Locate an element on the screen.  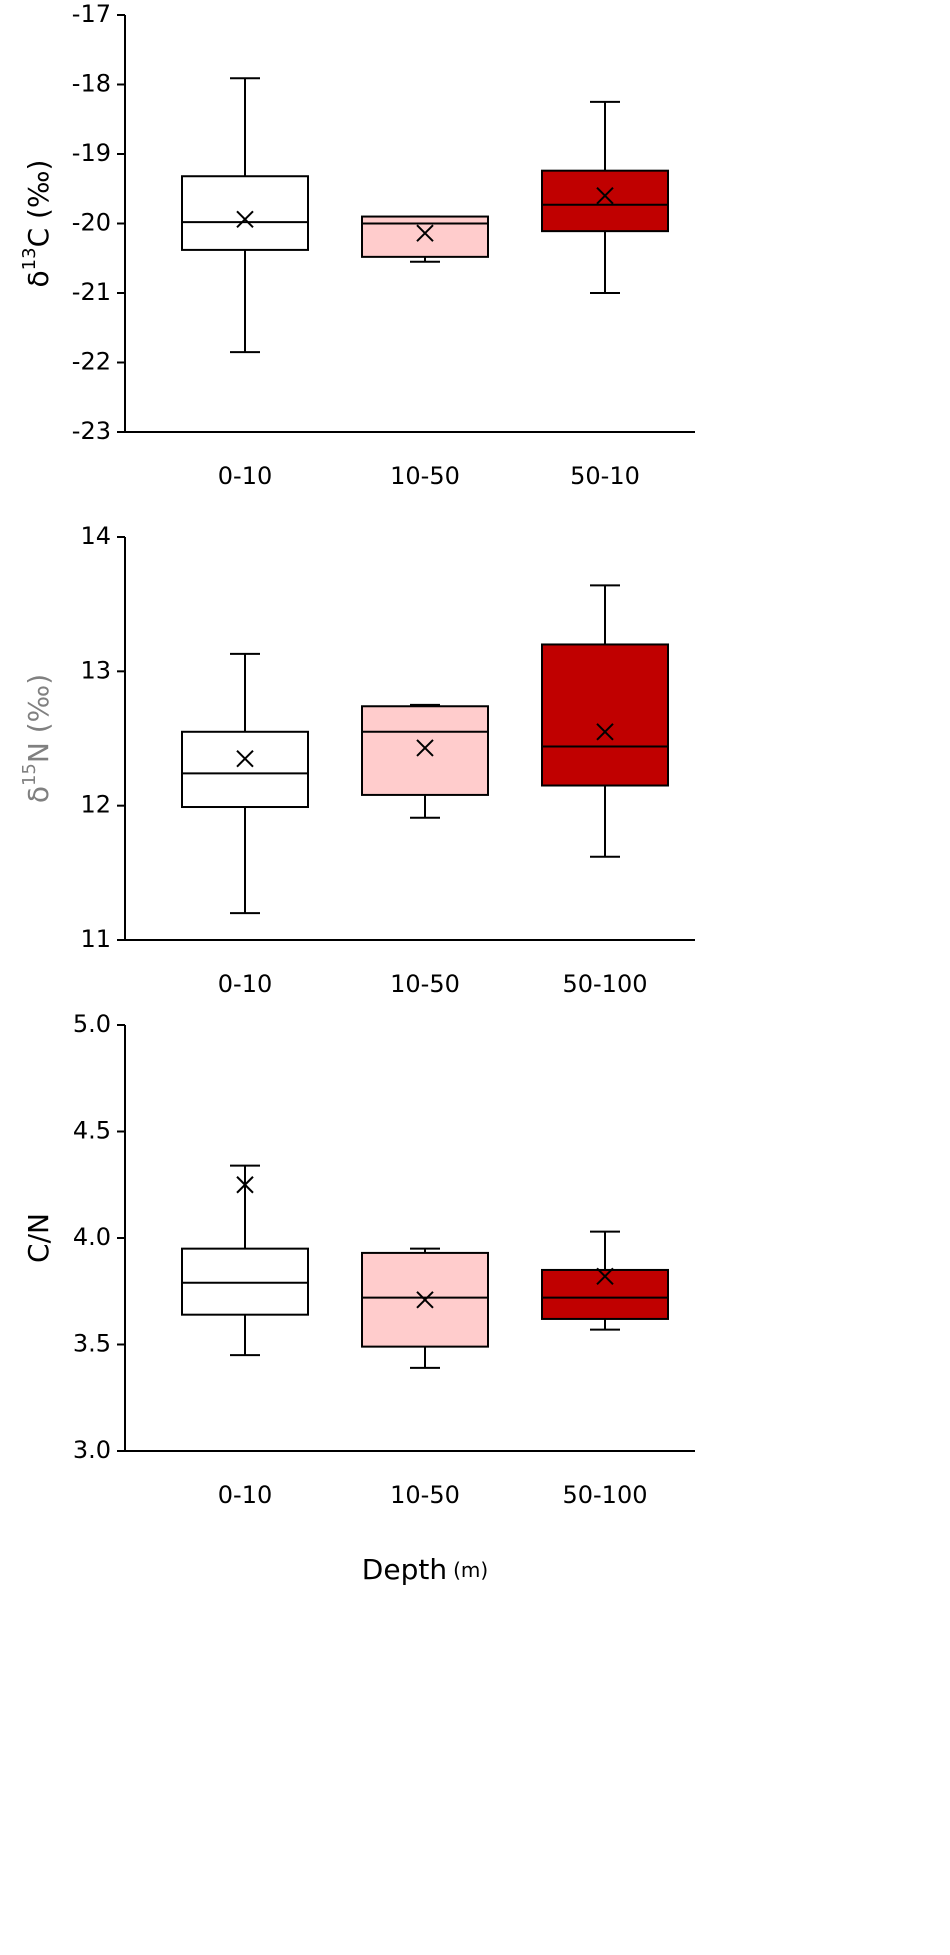
y-tick-label: -18 is located at coordinates (91, 84).